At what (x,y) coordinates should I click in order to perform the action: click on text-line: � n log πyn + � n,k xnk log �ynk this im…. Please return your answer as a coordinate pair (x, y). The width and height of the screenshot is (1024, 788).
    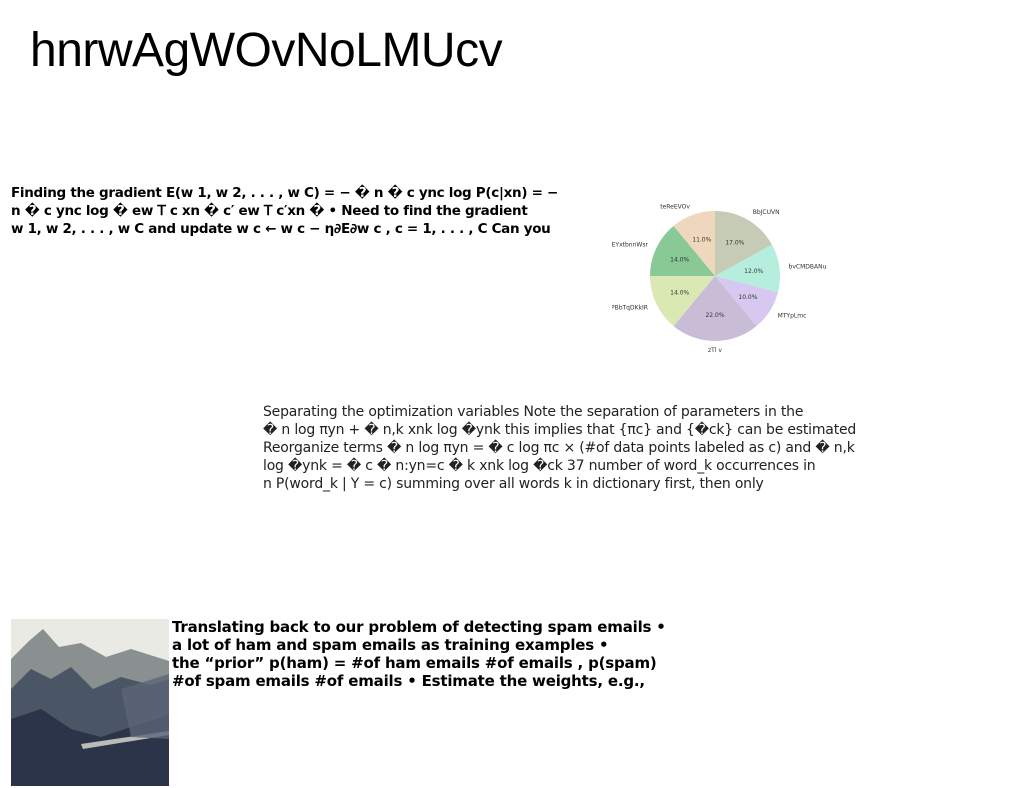
    Looking at the image, I should click on (560, 430).